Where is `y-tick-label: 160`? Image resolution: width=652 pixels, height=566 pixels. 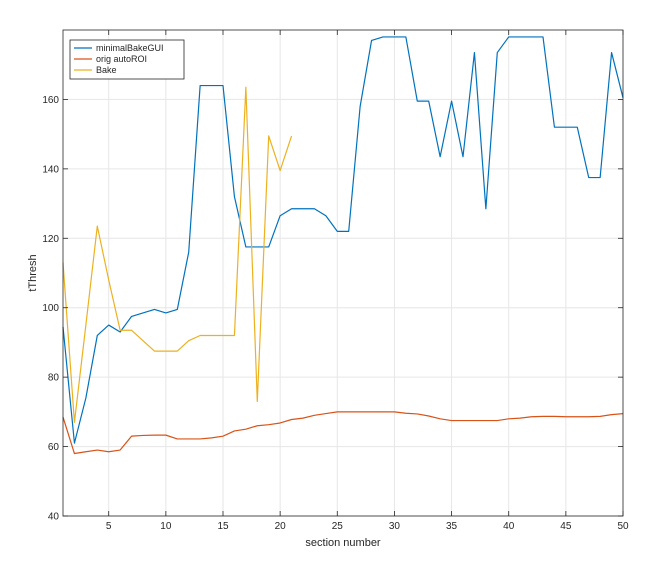
y-tick-label: 160 is located at coordinates (50, 100).